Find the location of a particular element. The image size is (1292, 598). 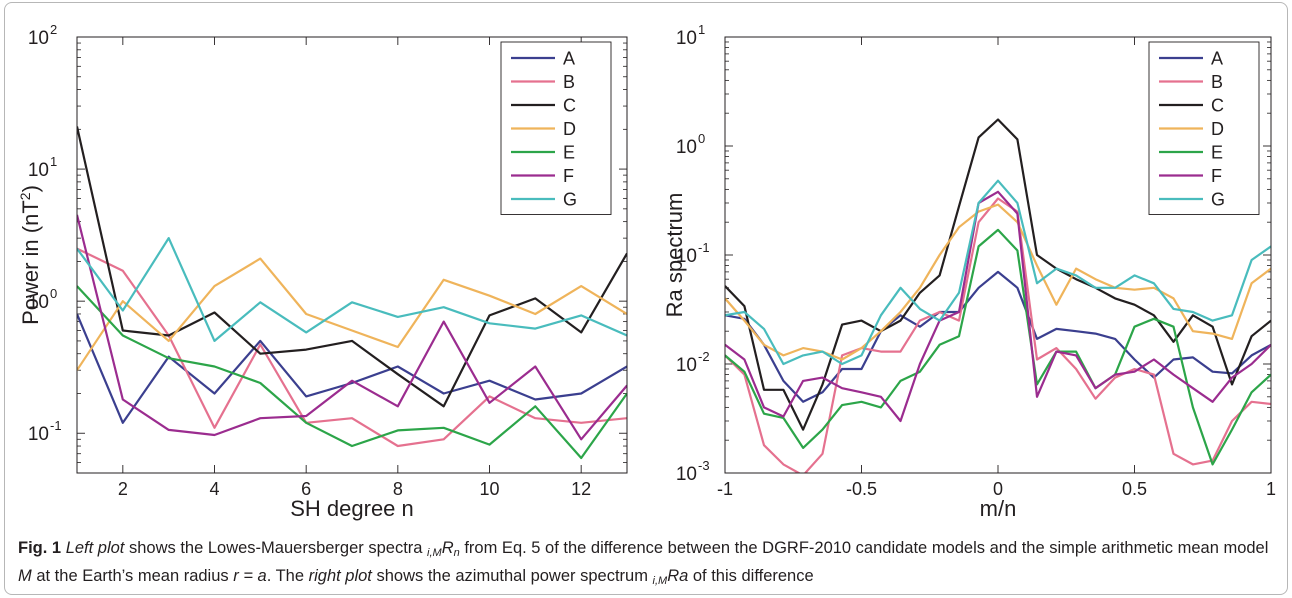

caption-text-4: . The is located at coordinates (287, 576).